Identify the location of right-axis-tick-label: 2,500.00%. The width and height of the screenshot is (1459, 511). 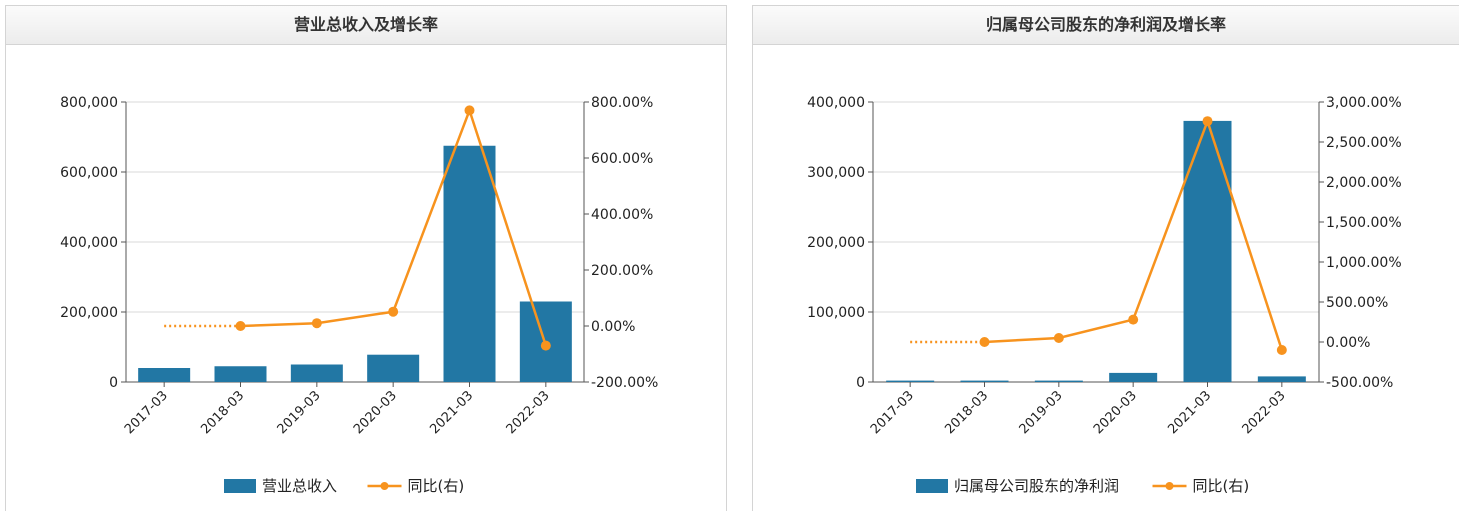
(1364, 143).